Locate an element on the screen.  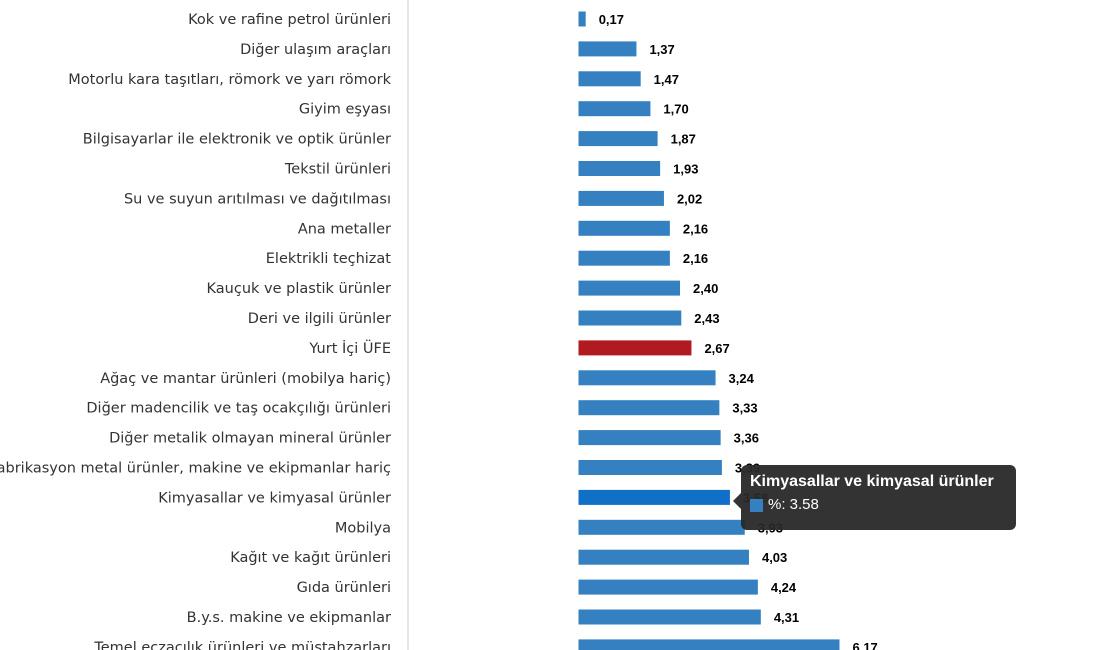
value-label: 6,17 is located at coordinates (864, 645).